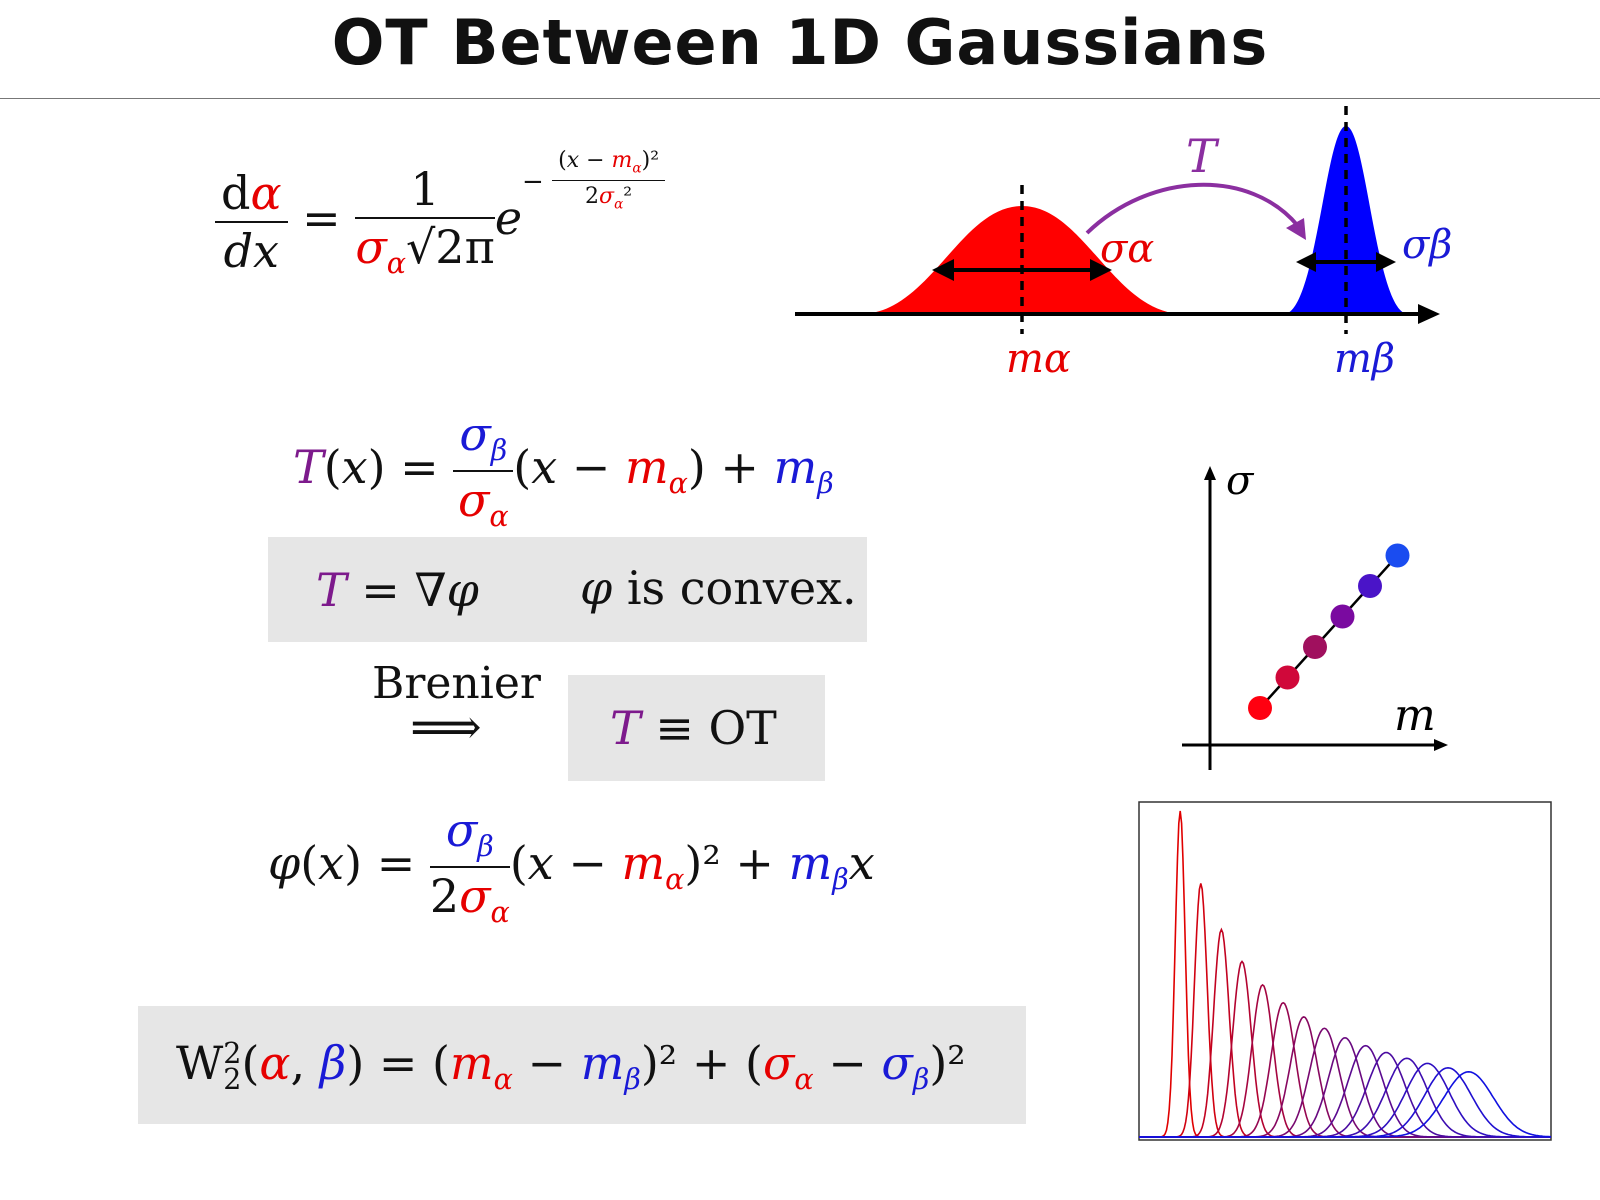  What do you see at coordinates (718, 588) in the screenshot?
I see `convexity-statement: φ is convex.` at bounding box center [718, 588].